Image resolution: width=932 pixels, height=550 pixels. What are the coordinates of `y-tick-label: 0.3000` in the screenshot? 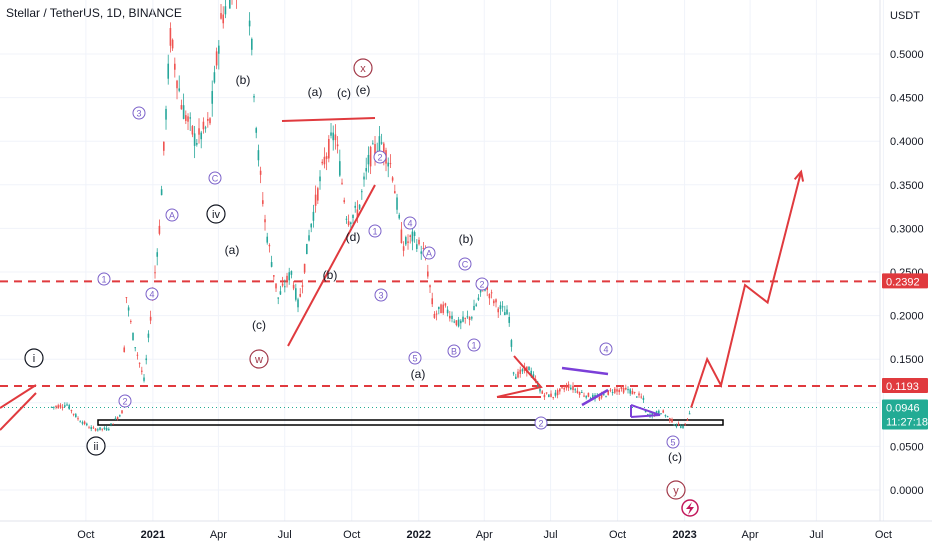 It's located at (907, 229).